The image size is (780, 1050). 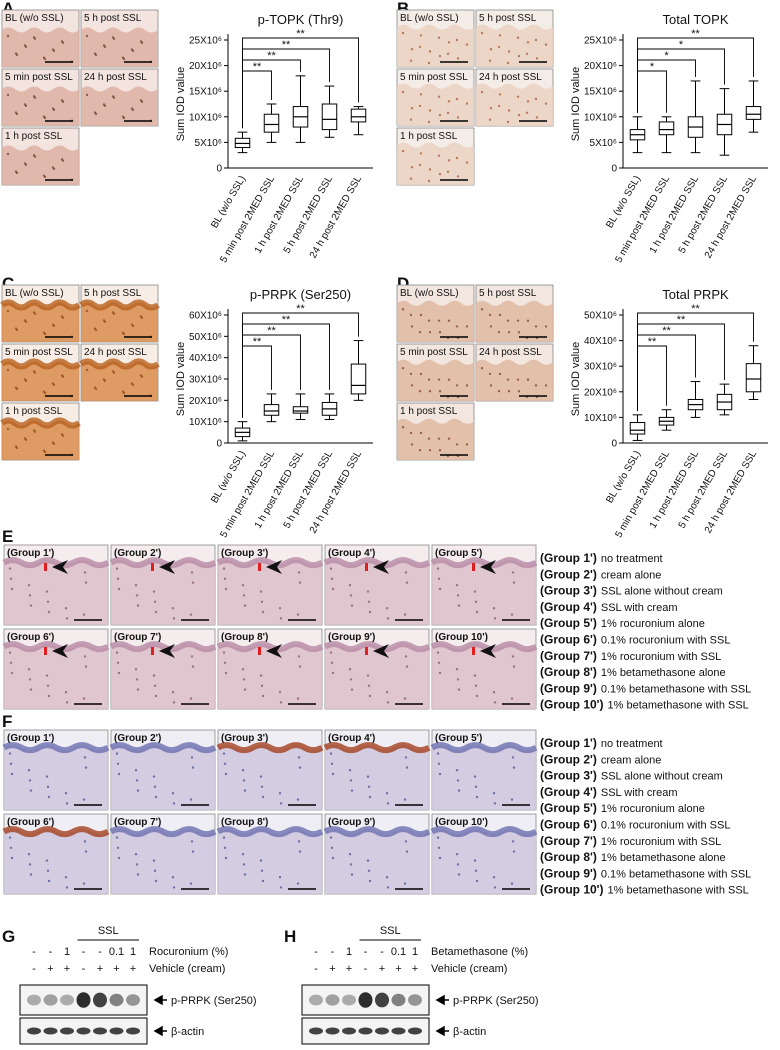 What do you see at coordinates (219, 444) in the screenshot?
I see `y-tick-label: 0` at bounding box center [219, 444].